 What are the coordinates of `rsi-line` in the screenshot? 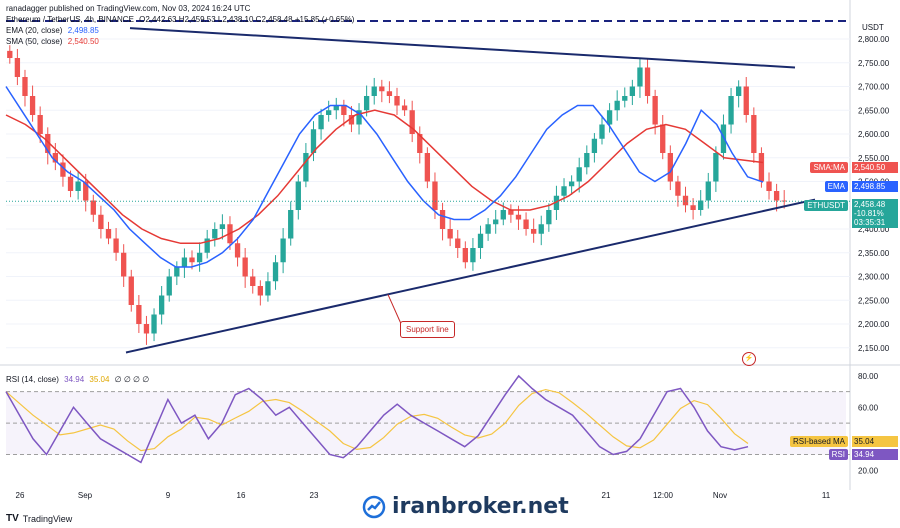 It's located at (377, 419).